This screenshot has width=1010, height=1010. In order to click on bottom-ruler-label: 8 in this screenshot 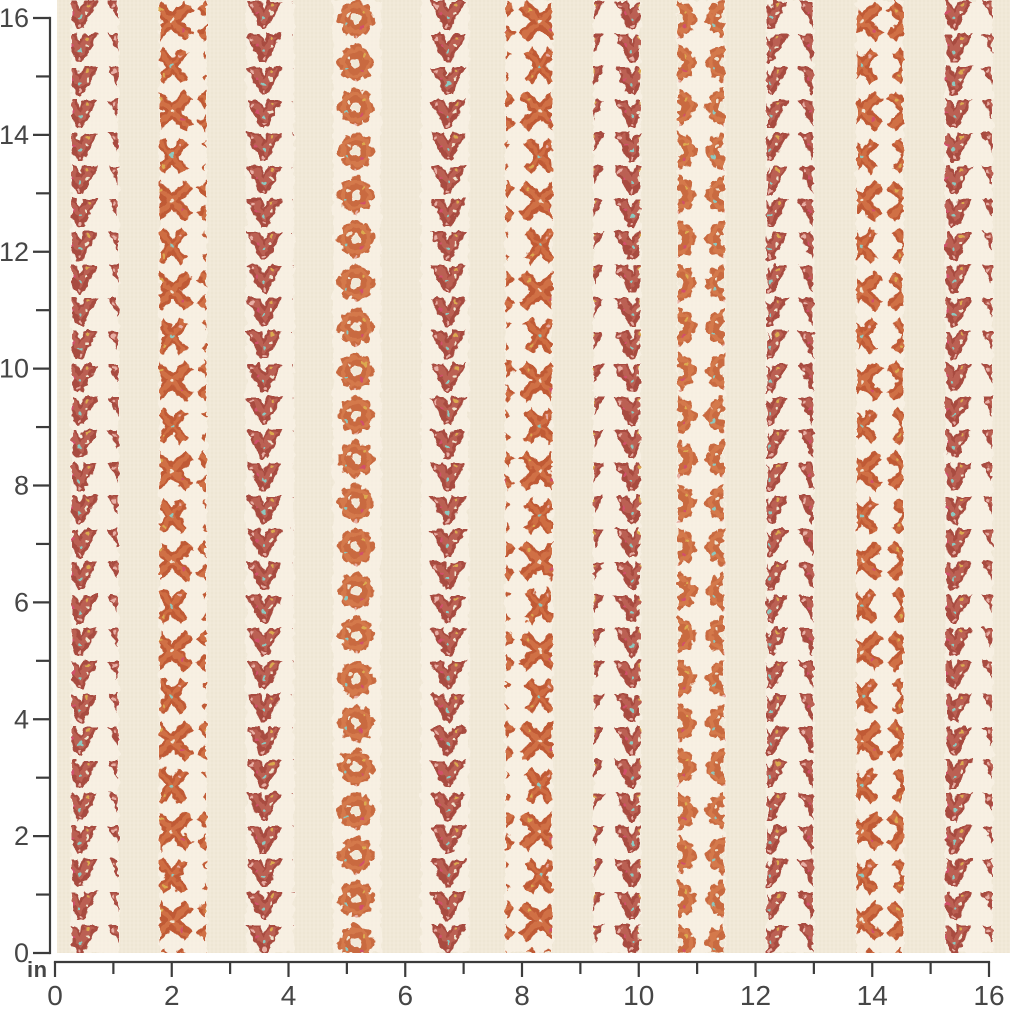, I will do `click(522, 995)`.